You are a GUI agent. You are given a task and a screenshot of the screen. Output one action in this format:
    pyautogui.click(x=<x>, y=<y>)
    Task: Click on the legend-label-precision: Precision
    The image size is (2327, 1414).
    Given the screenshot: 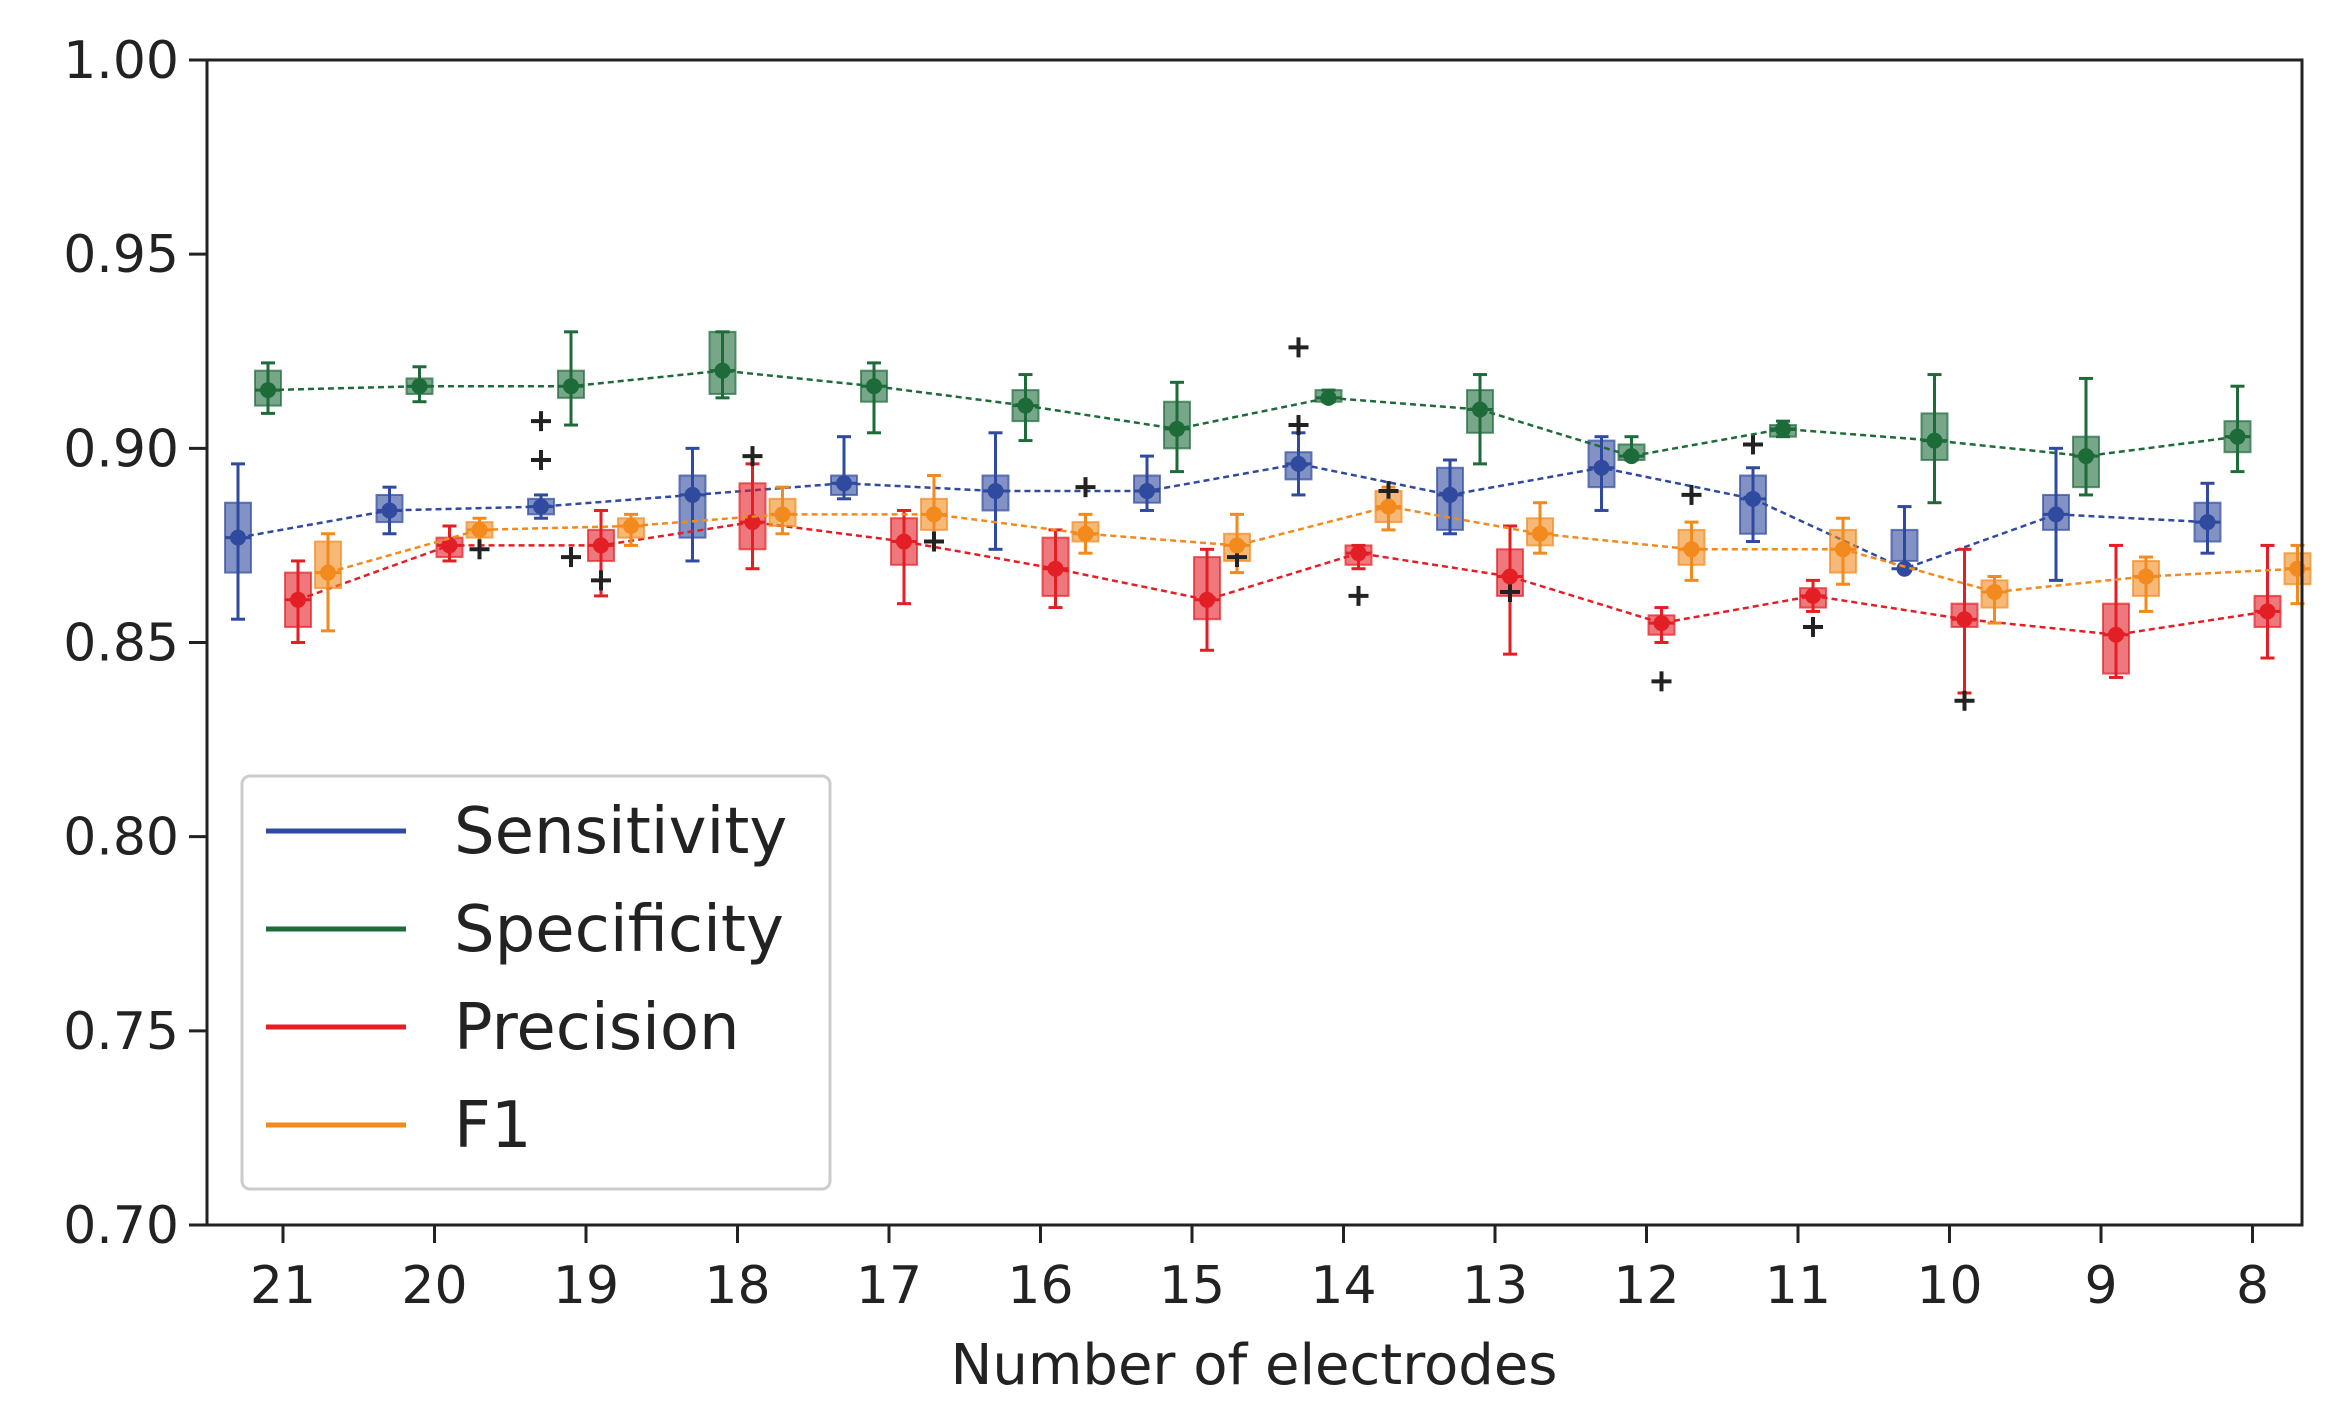 What is the action you would take?
    pyautogui.click(x=597, y=1028)
    